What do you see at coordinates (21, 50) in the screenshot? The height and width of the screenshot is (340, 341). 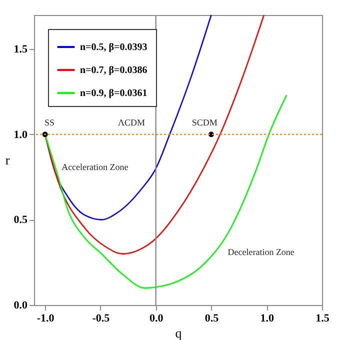 I see `y-tick-label: 1.5` at bounding box center [21, 50].